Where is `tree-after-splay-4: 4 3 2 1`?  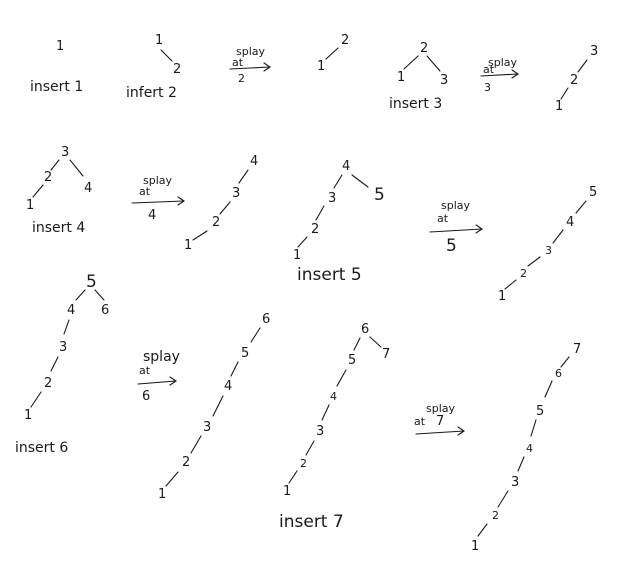
tree-after-splay-4: 4 3 2 1 is located at coordinates (221, 203).